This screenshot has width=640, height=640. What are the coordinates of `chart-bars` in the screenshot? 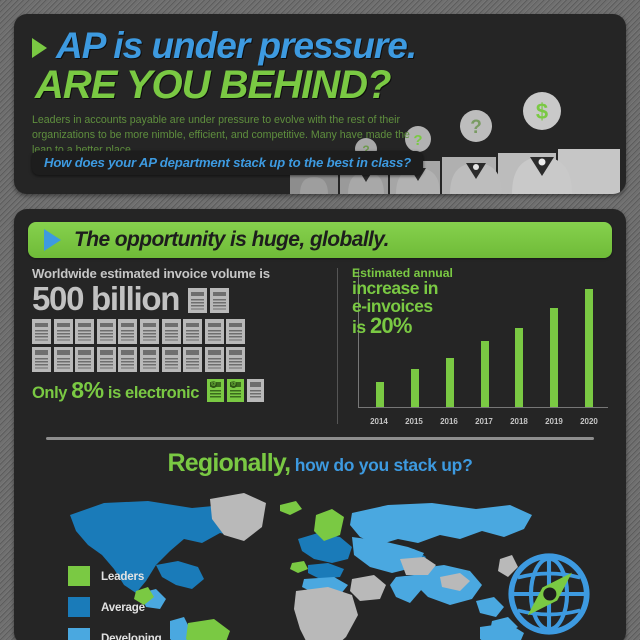 It's located at (483, 339).